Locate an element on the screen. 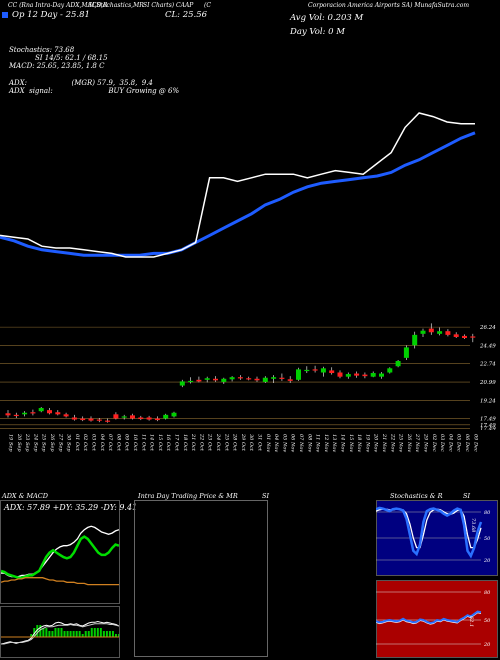 This screenshot has width=500, height=660. intraday-panel-si: SI is located at coordinates (266, 496).